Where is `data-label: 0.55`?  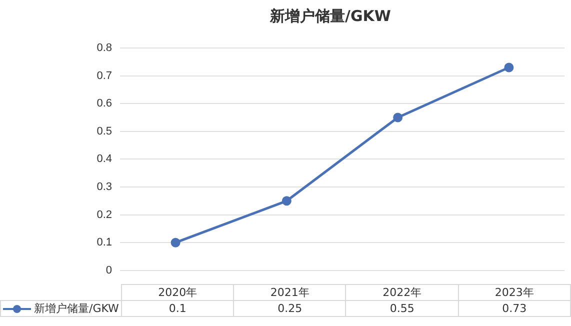 data-label: 0.55 is located at coordinates (402, 308).